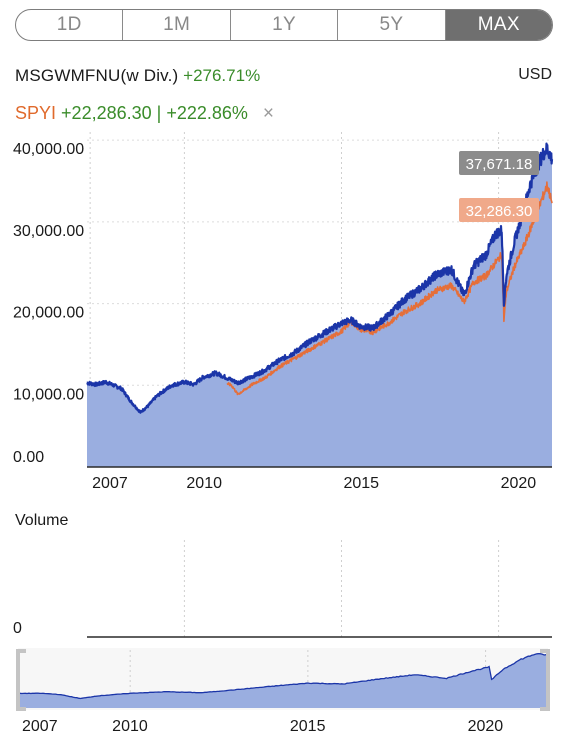 The height and width of the screenshot is (750, 576). Describe the element at coordinates (21, 680) in the screenshot. I see `navigator-left-handle` at that location.